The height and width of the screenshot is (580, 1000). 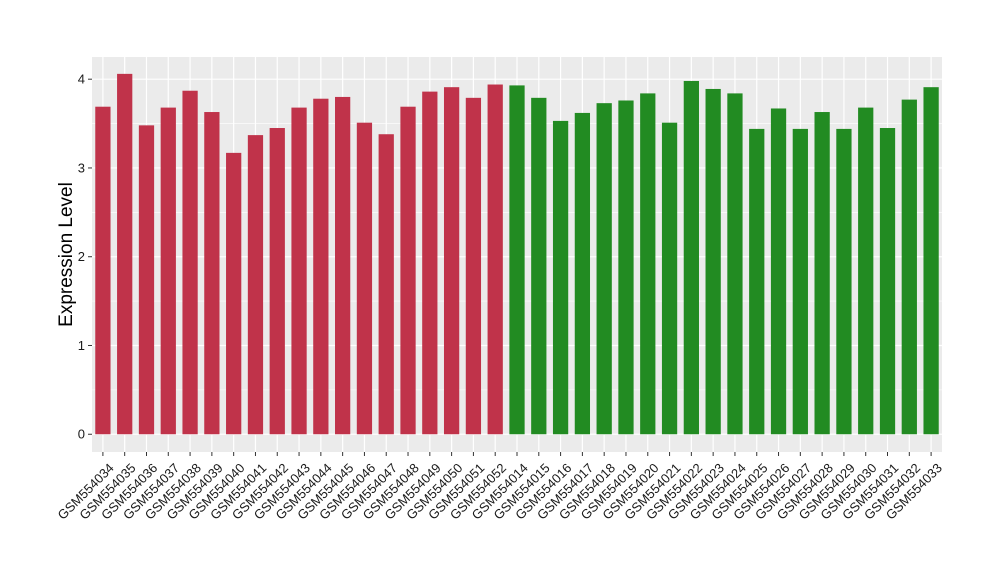 I want to click on bar-GSM554031, so click(x=887, y=281).